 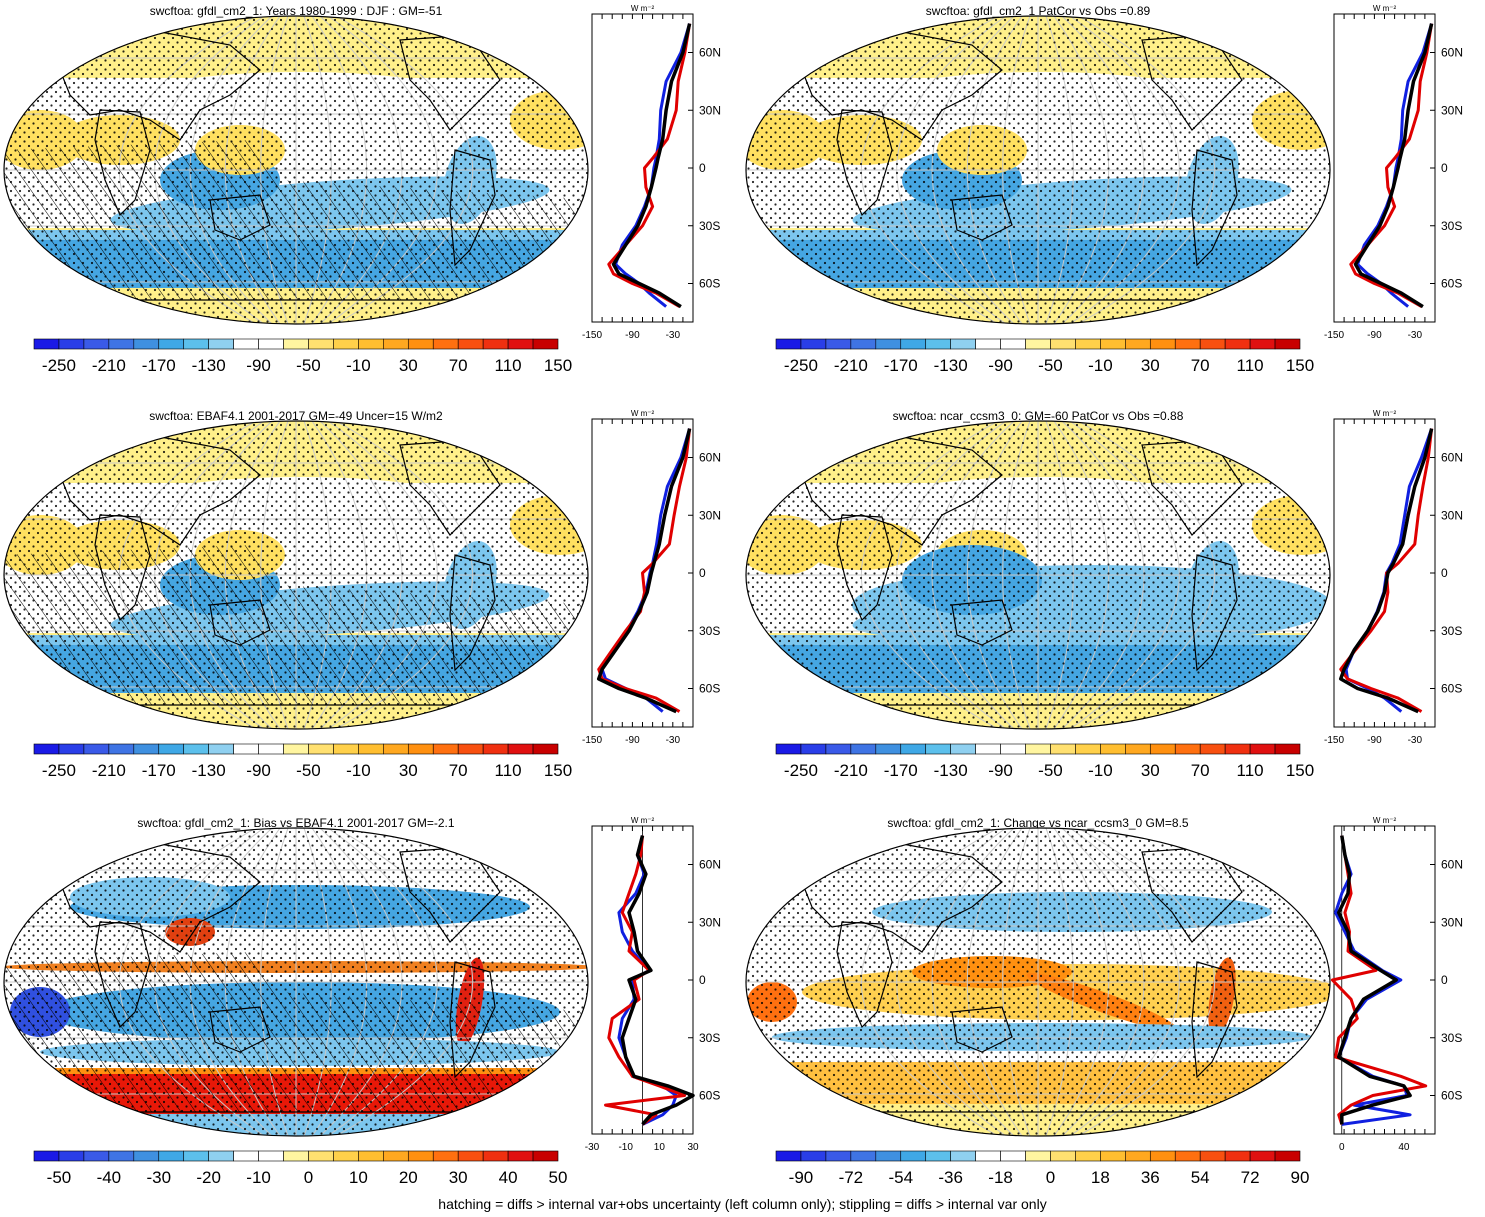 I want to click on colorbar-label: 36, so click(x=1150, y=1177).